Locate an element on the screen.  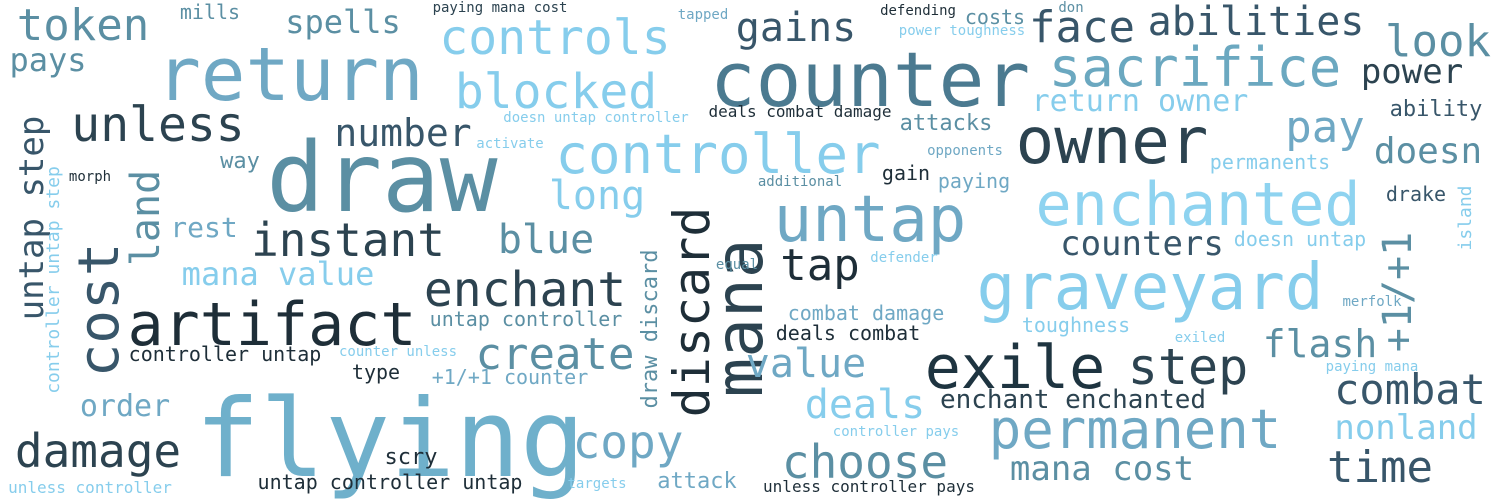
word-don: don is located at coordinates (1071, 8).